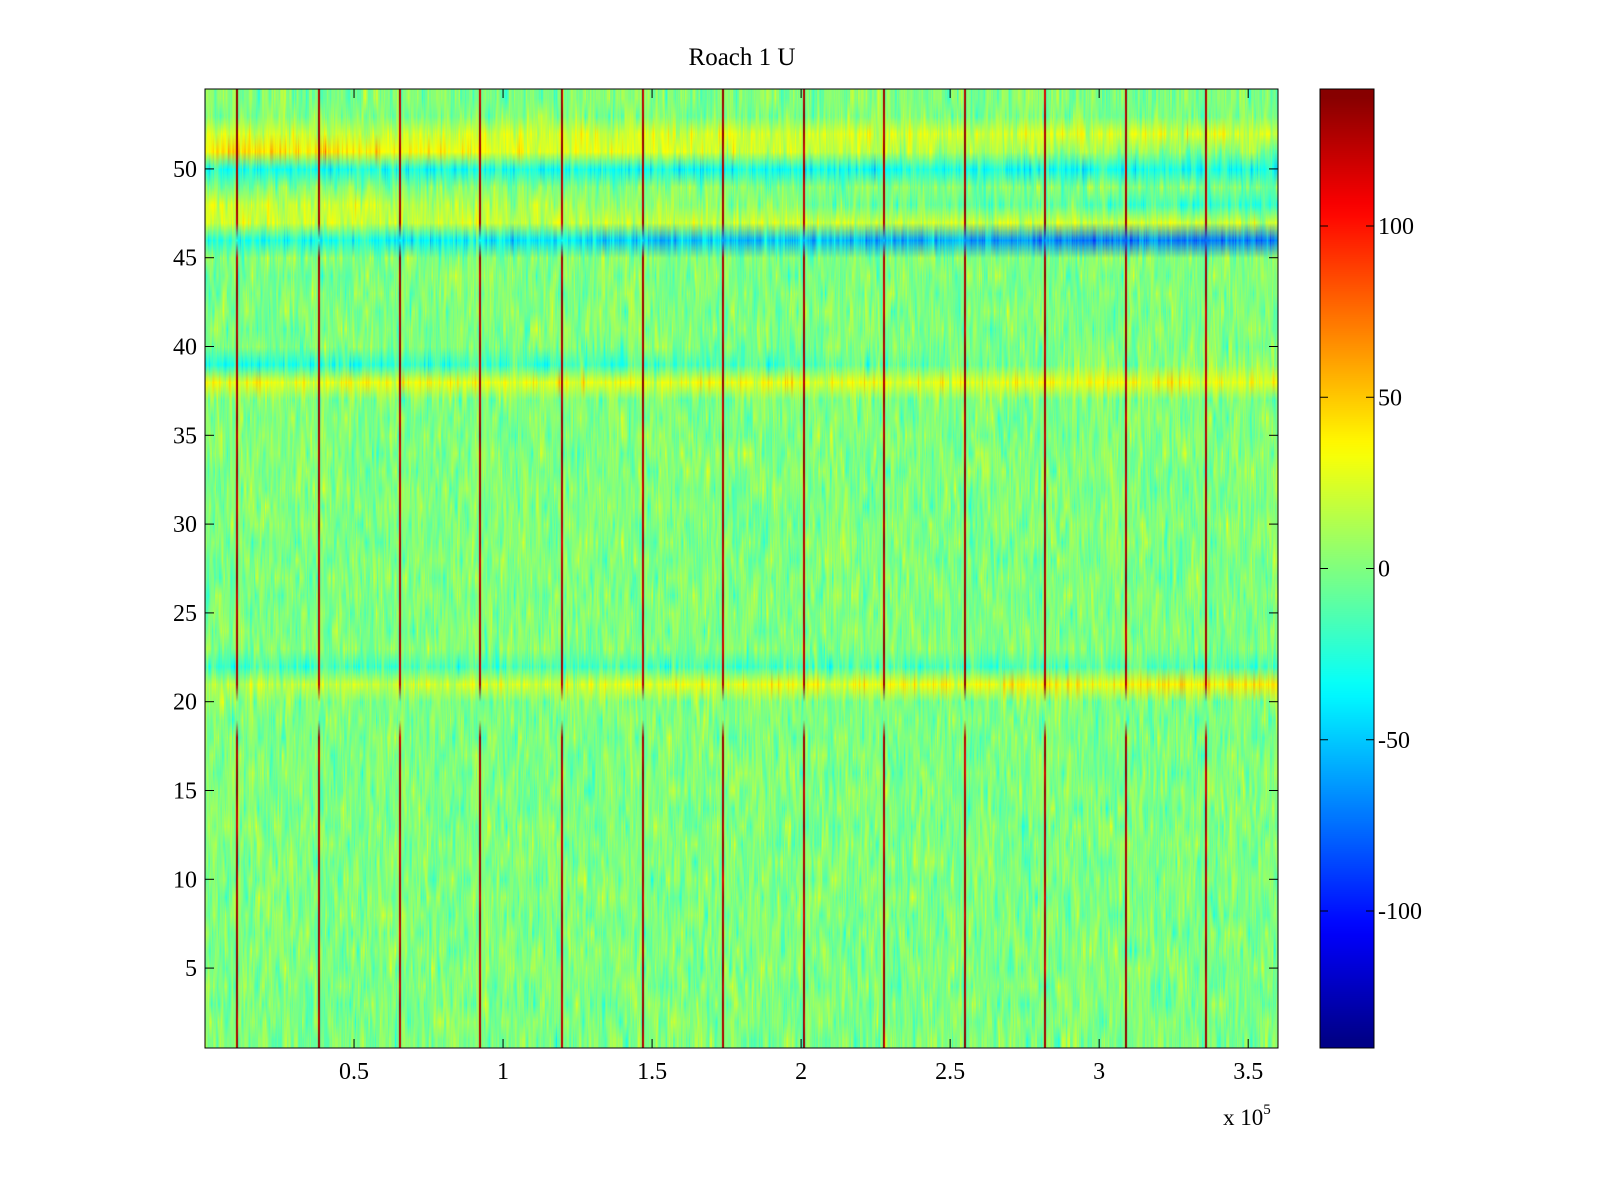 This screenshot has width=1600, height=1200. I want to click on x-tick-label: 2.5, so click(950, 1072).